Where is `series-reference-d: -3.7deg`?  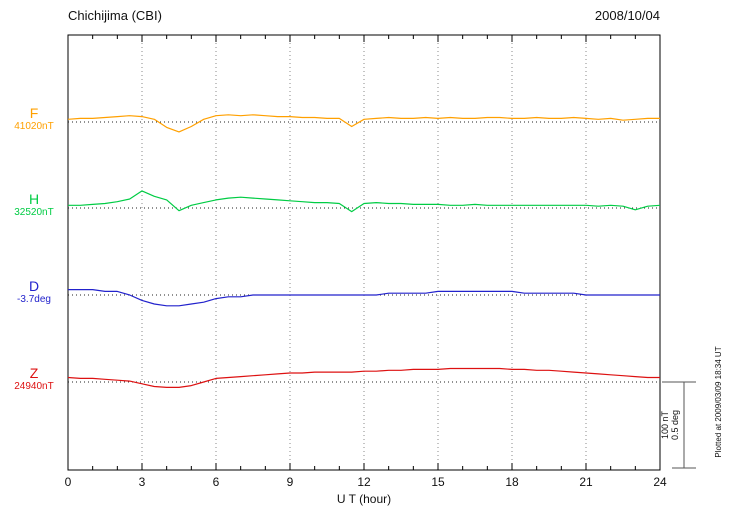 series-reference-d: -3.7deg is located at coordinates (34, 300).